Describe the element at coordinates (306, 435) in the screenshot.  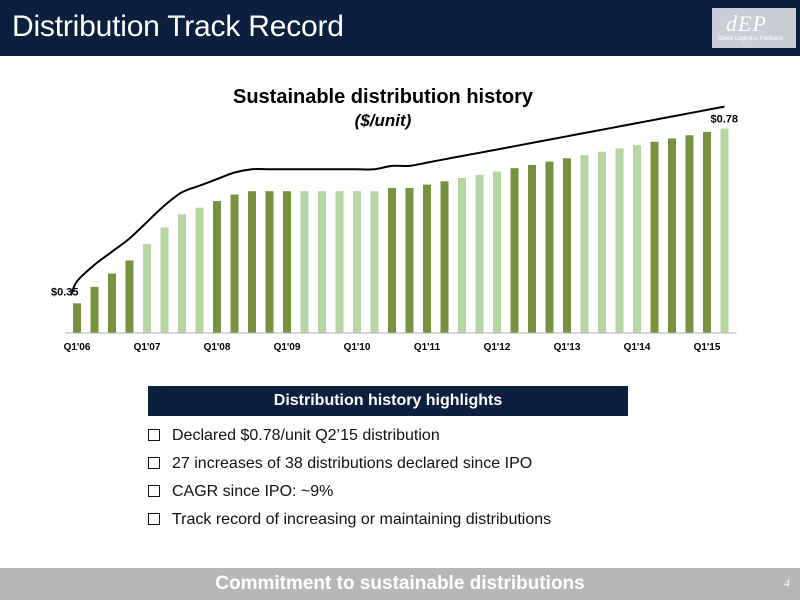
I see `list-item-text: Declared $0.78/unit Q2’15 distribution` at that location.